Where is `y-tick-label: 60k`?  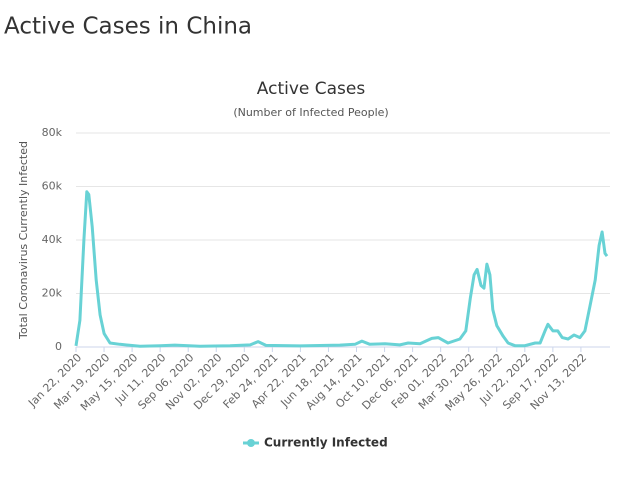
y-tick-label: 60k is located at coordinates (52, 186).